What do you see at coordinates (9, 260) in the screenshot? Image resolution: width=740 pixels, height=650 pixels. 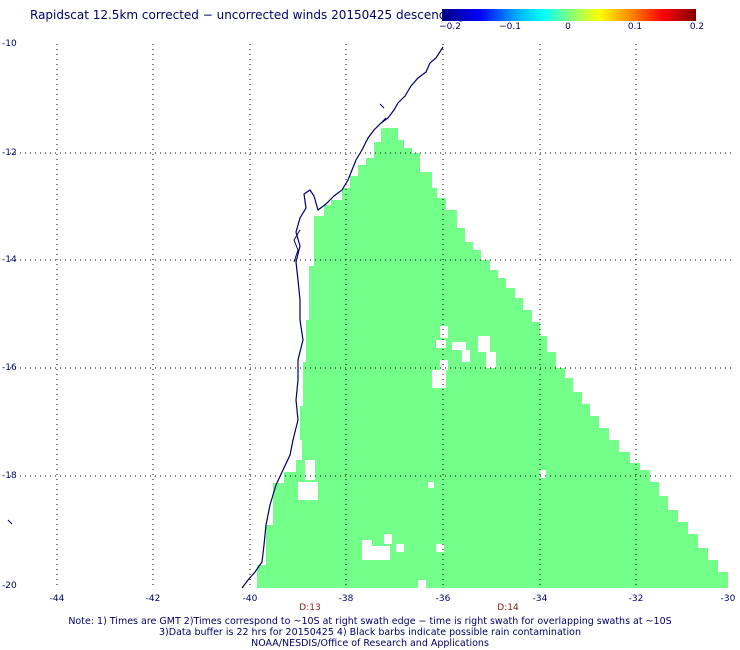 I see `lat-label: -14` at bounding box center [9, 260].